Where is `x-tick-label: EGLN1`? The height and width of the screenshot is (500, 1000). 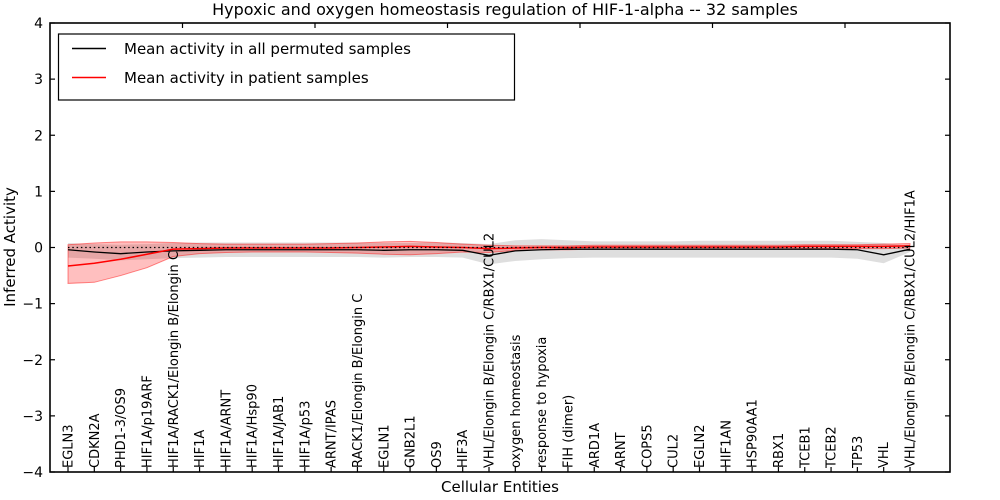 x-tick-label: EGLN1 is located at coordinates (384, 446).